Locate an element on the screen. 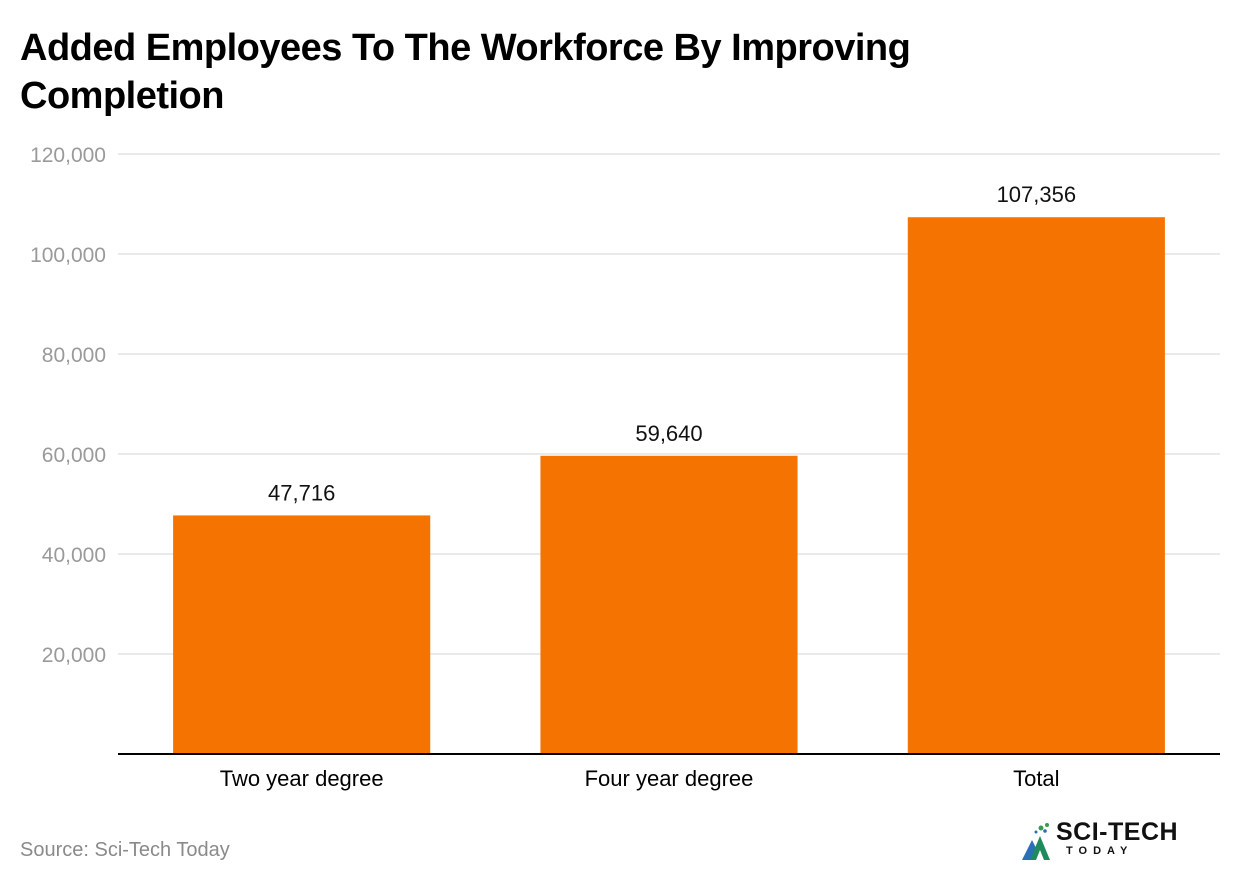  x-axis-category-labels: Two year degree Four year degree Total is located at coordinates (640, 778).